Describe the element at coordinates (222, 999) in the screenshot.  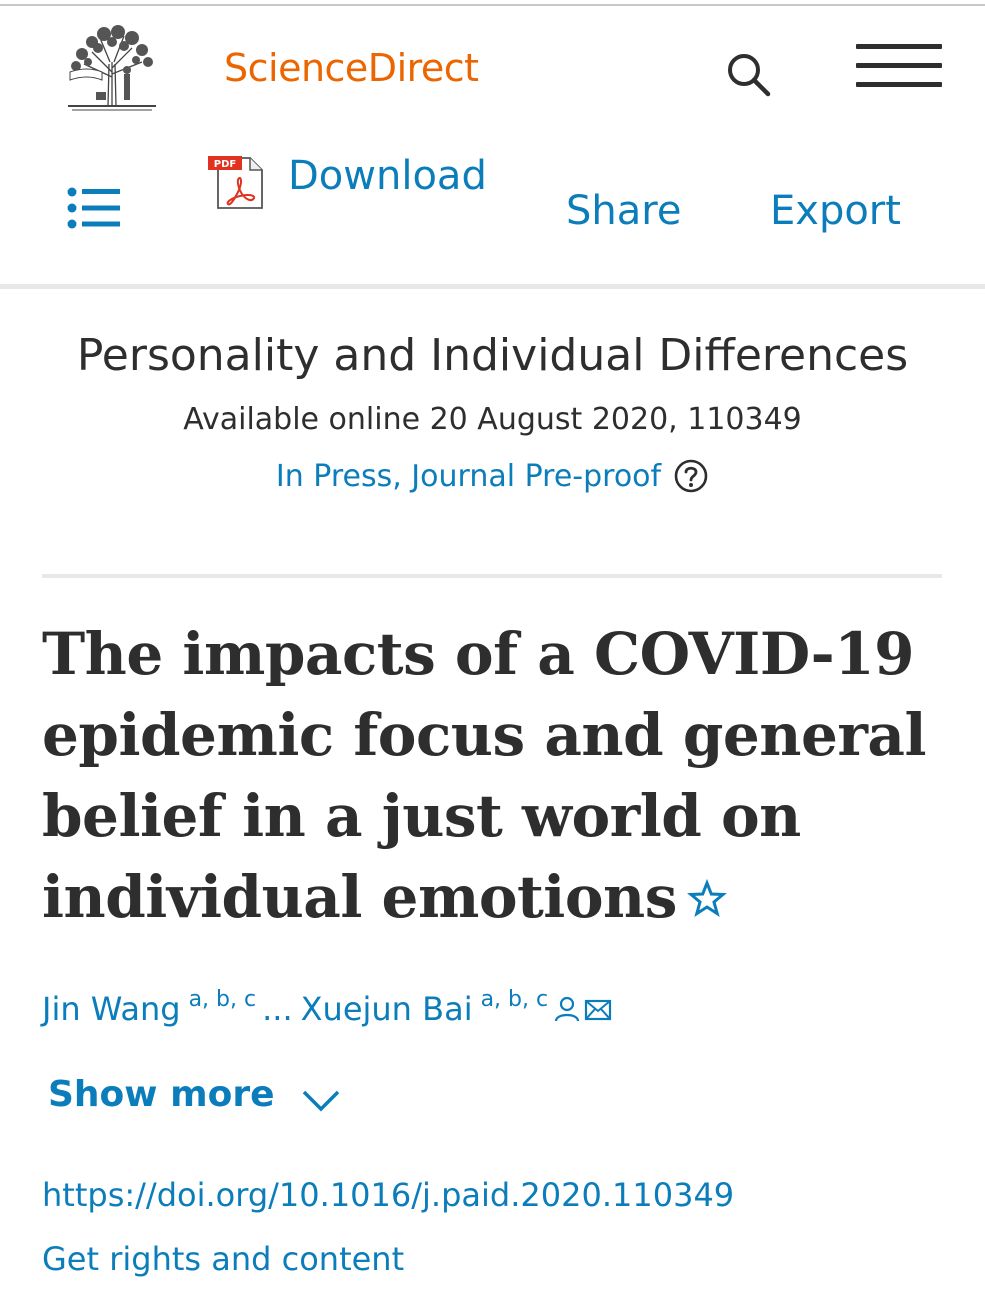
I see `author-first-affiliations: a, b, c` at that location.